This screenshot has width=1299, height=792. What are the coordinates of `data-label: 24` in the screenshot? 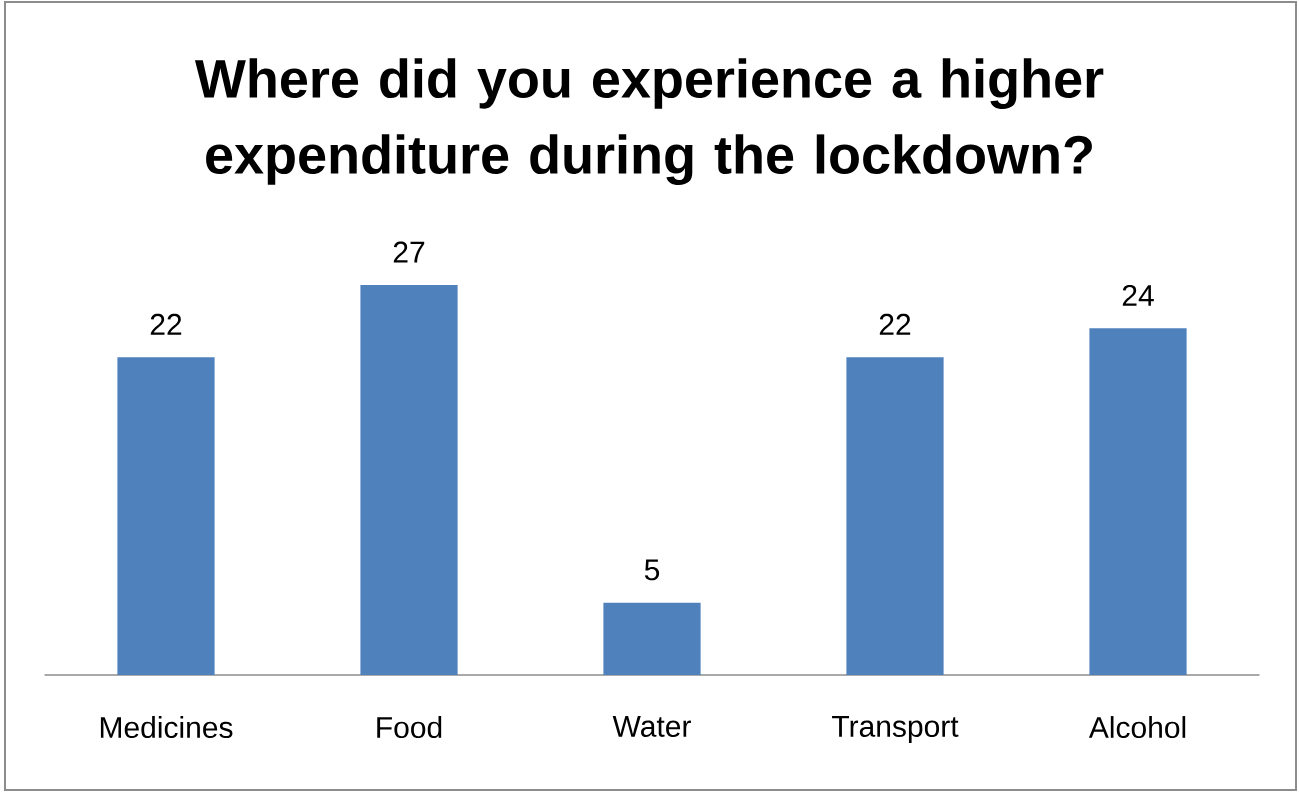 It's located at (1138, 295).